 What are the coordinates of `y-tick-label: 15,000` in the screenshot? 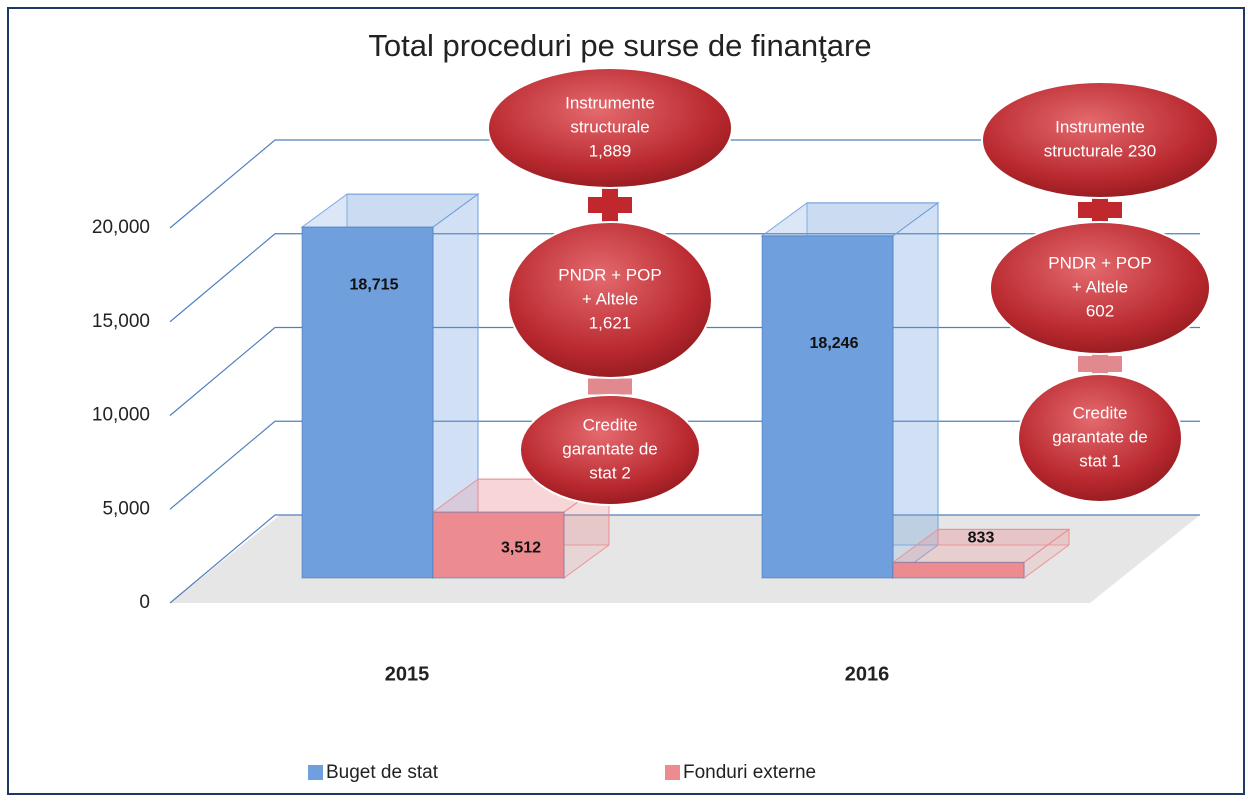 It's located at (121, 321).